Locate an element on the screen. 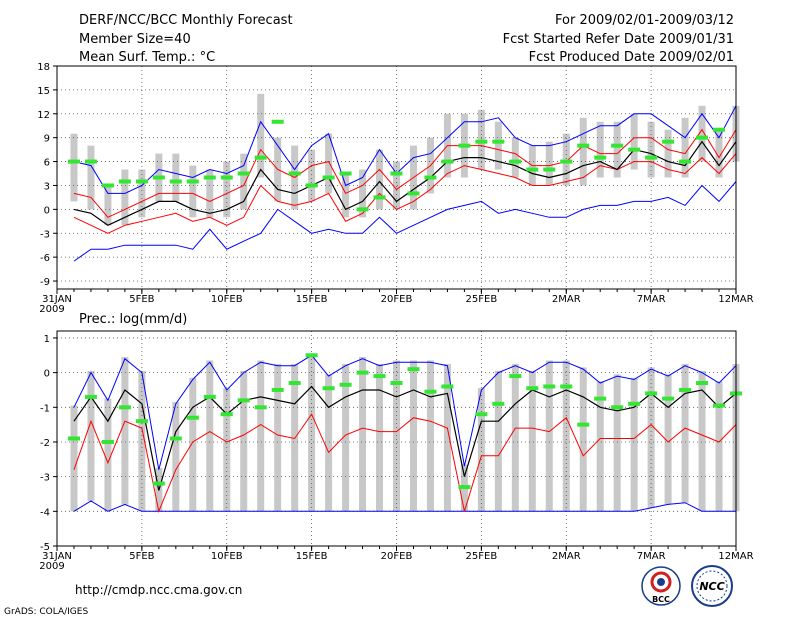 The width and height of the screenshot is (800, 622). ncc-logo-text: NCC is located at coordinates (711, 586).